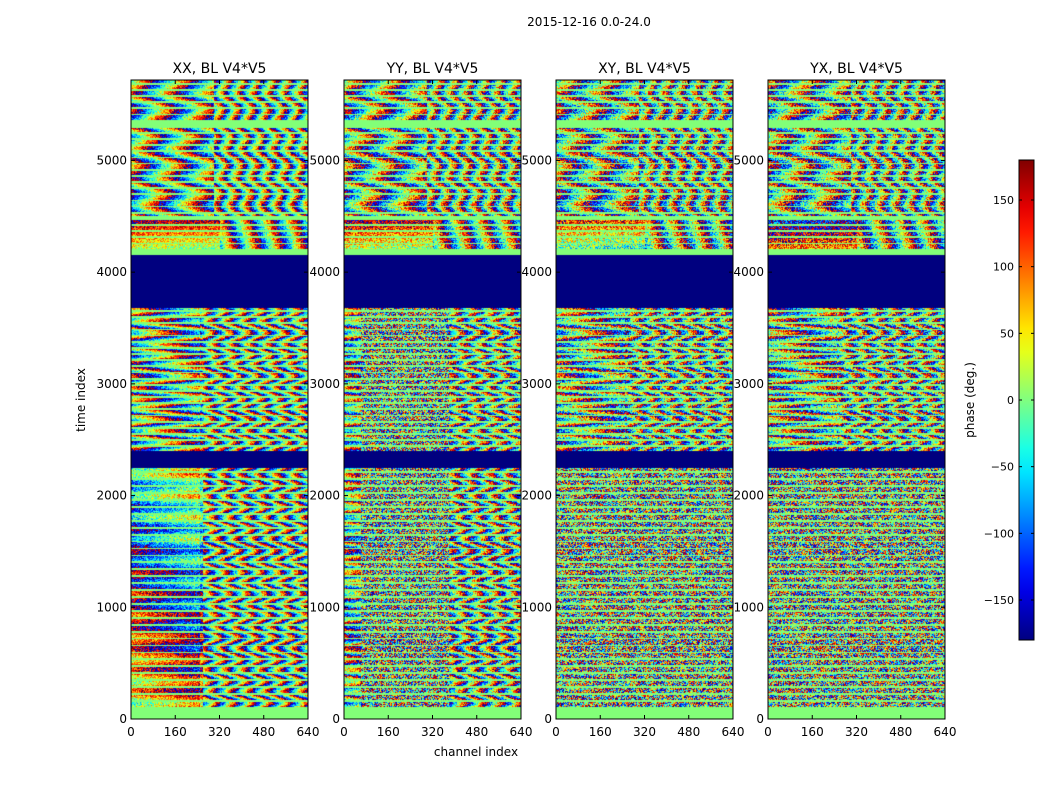 The width and height of the screenshot is (1050, 800). What do you see at coordinates (999, 533) in the screenshot?
I see `colorbar-tick-label: −100` at bounding box center [999, 533].